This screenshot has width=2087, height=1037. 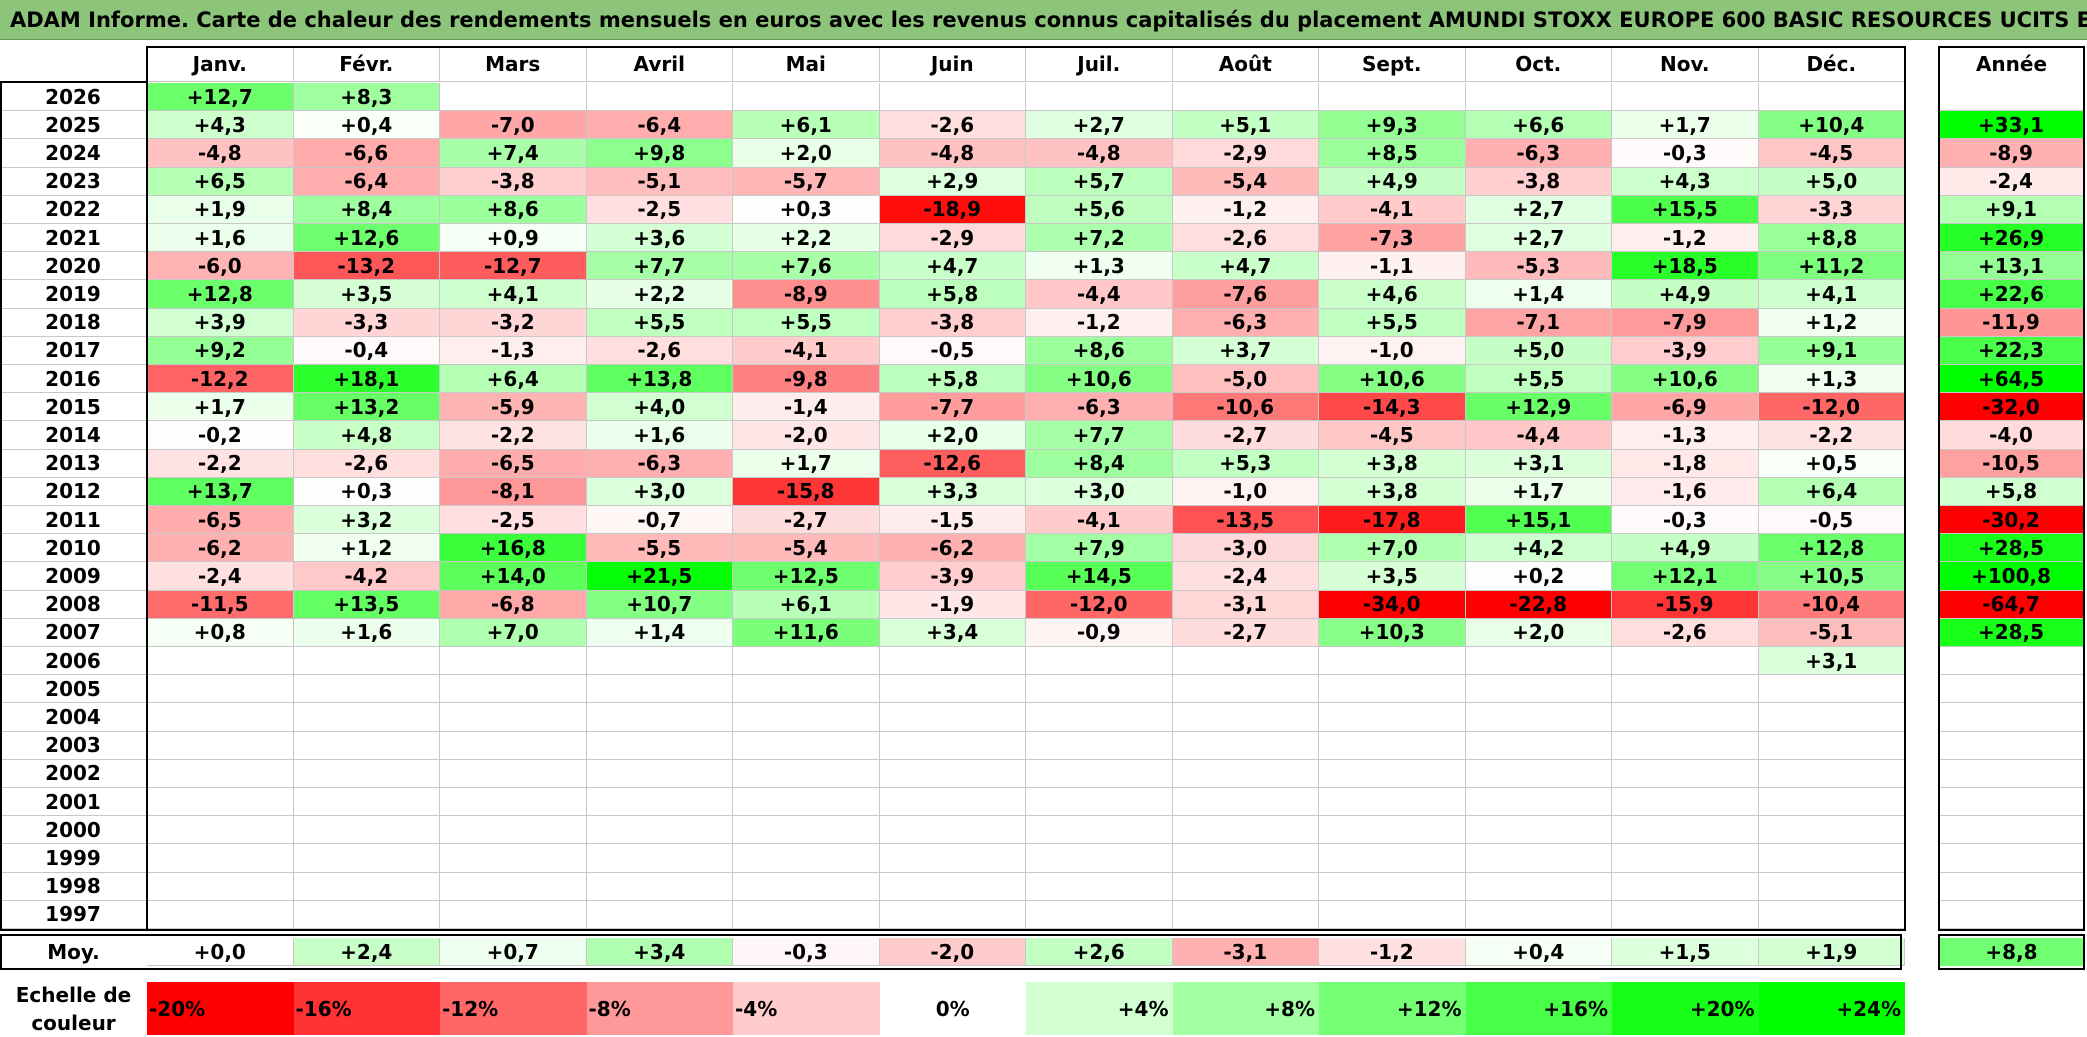 What do you see at coordinates (2011, 632) in the screenshot?
I see `year-total-cell: +28,5` at bounding box center [2011, 632].